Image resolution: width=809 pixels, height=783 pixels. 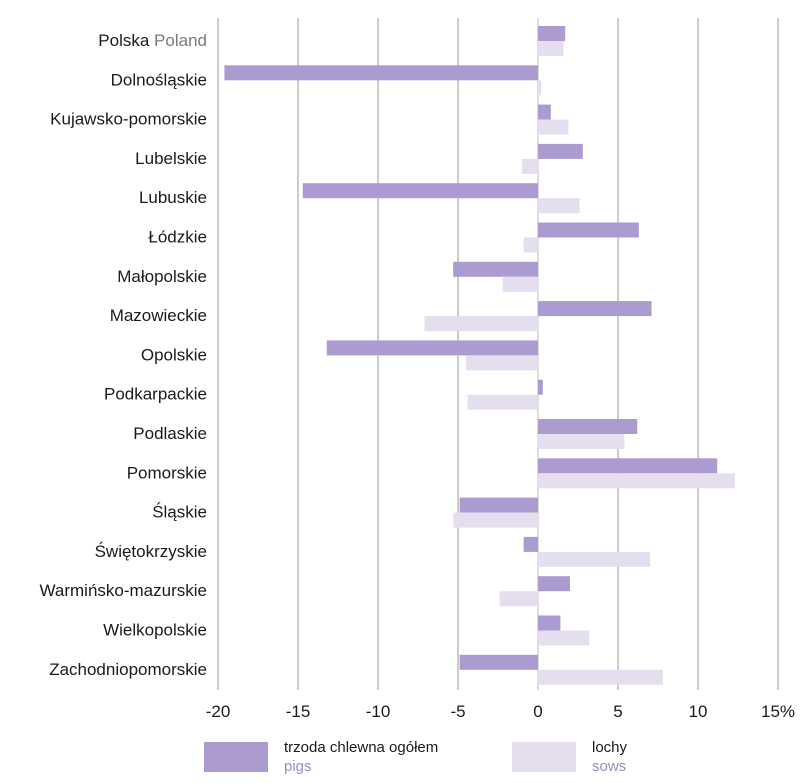 What do you see at coordinates (174, 354) in the screenshot?
I see `category-label: Opolskie` at bounding box center [174, 354].